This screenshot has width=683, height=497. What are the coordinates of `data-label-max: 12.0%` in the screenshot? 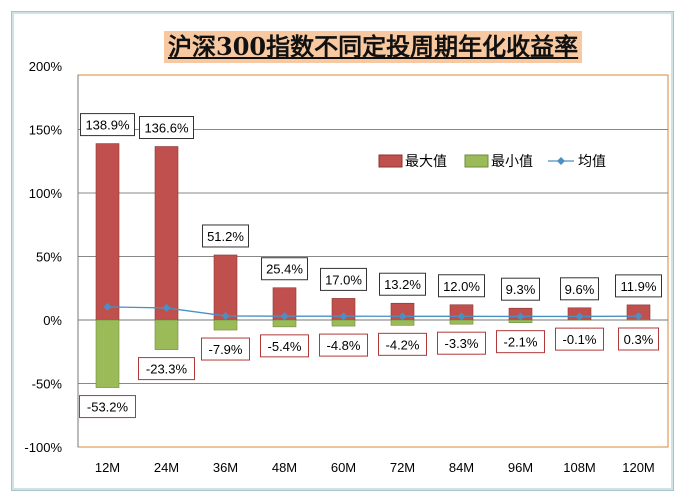 It's located at (461, 286).